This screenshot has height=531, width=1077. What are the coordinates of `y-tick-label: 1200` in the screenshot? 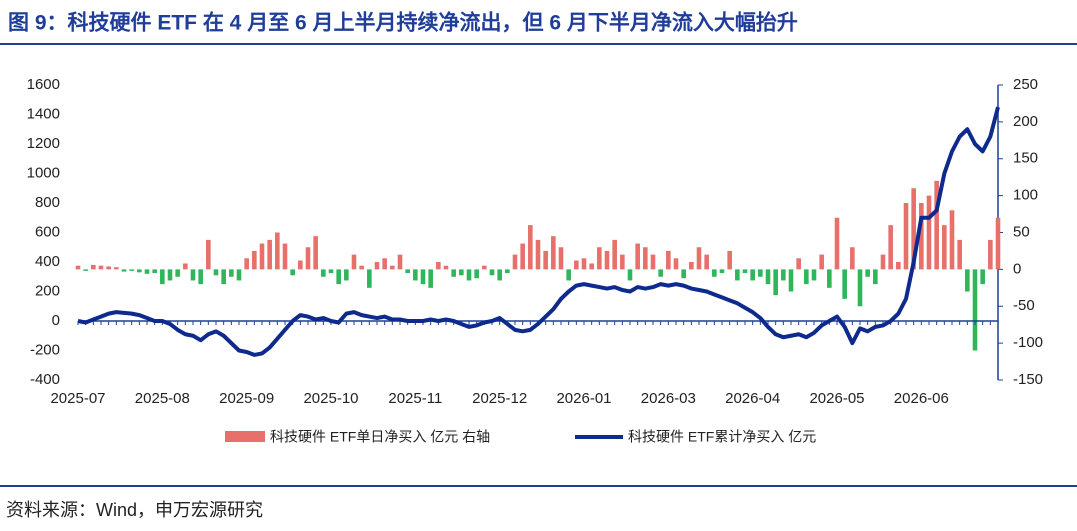 It's located at (43, 143).